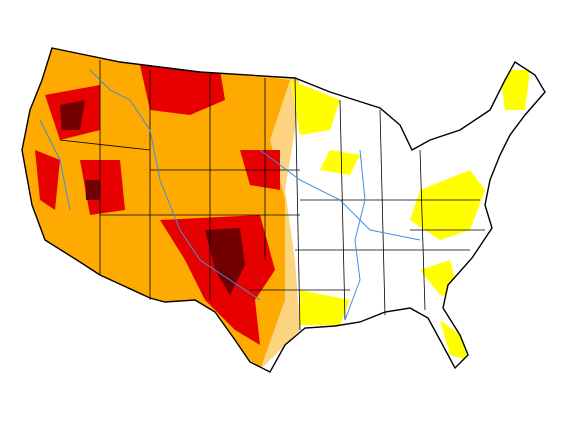  Describe the element at coordinates (225, 261) in the screenshot. I see `extreme-drought-texas` at that location.